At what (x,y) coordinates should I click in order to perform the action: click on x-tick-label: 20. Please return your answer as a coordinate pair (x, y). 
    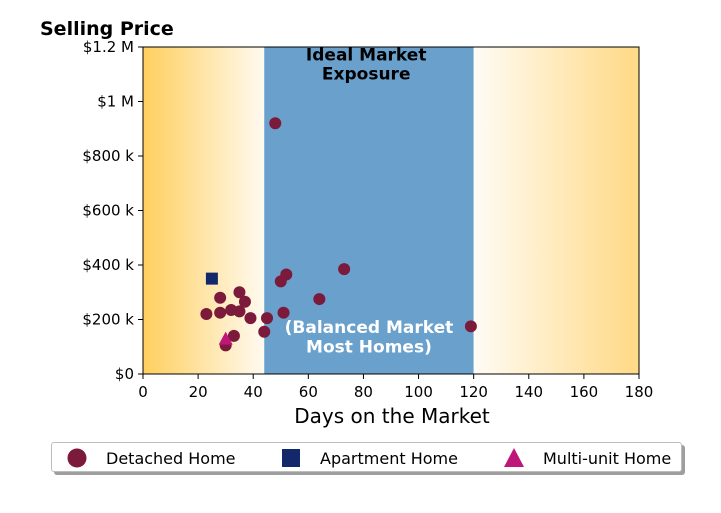
    Looking at the image, I should click on (198, 392).